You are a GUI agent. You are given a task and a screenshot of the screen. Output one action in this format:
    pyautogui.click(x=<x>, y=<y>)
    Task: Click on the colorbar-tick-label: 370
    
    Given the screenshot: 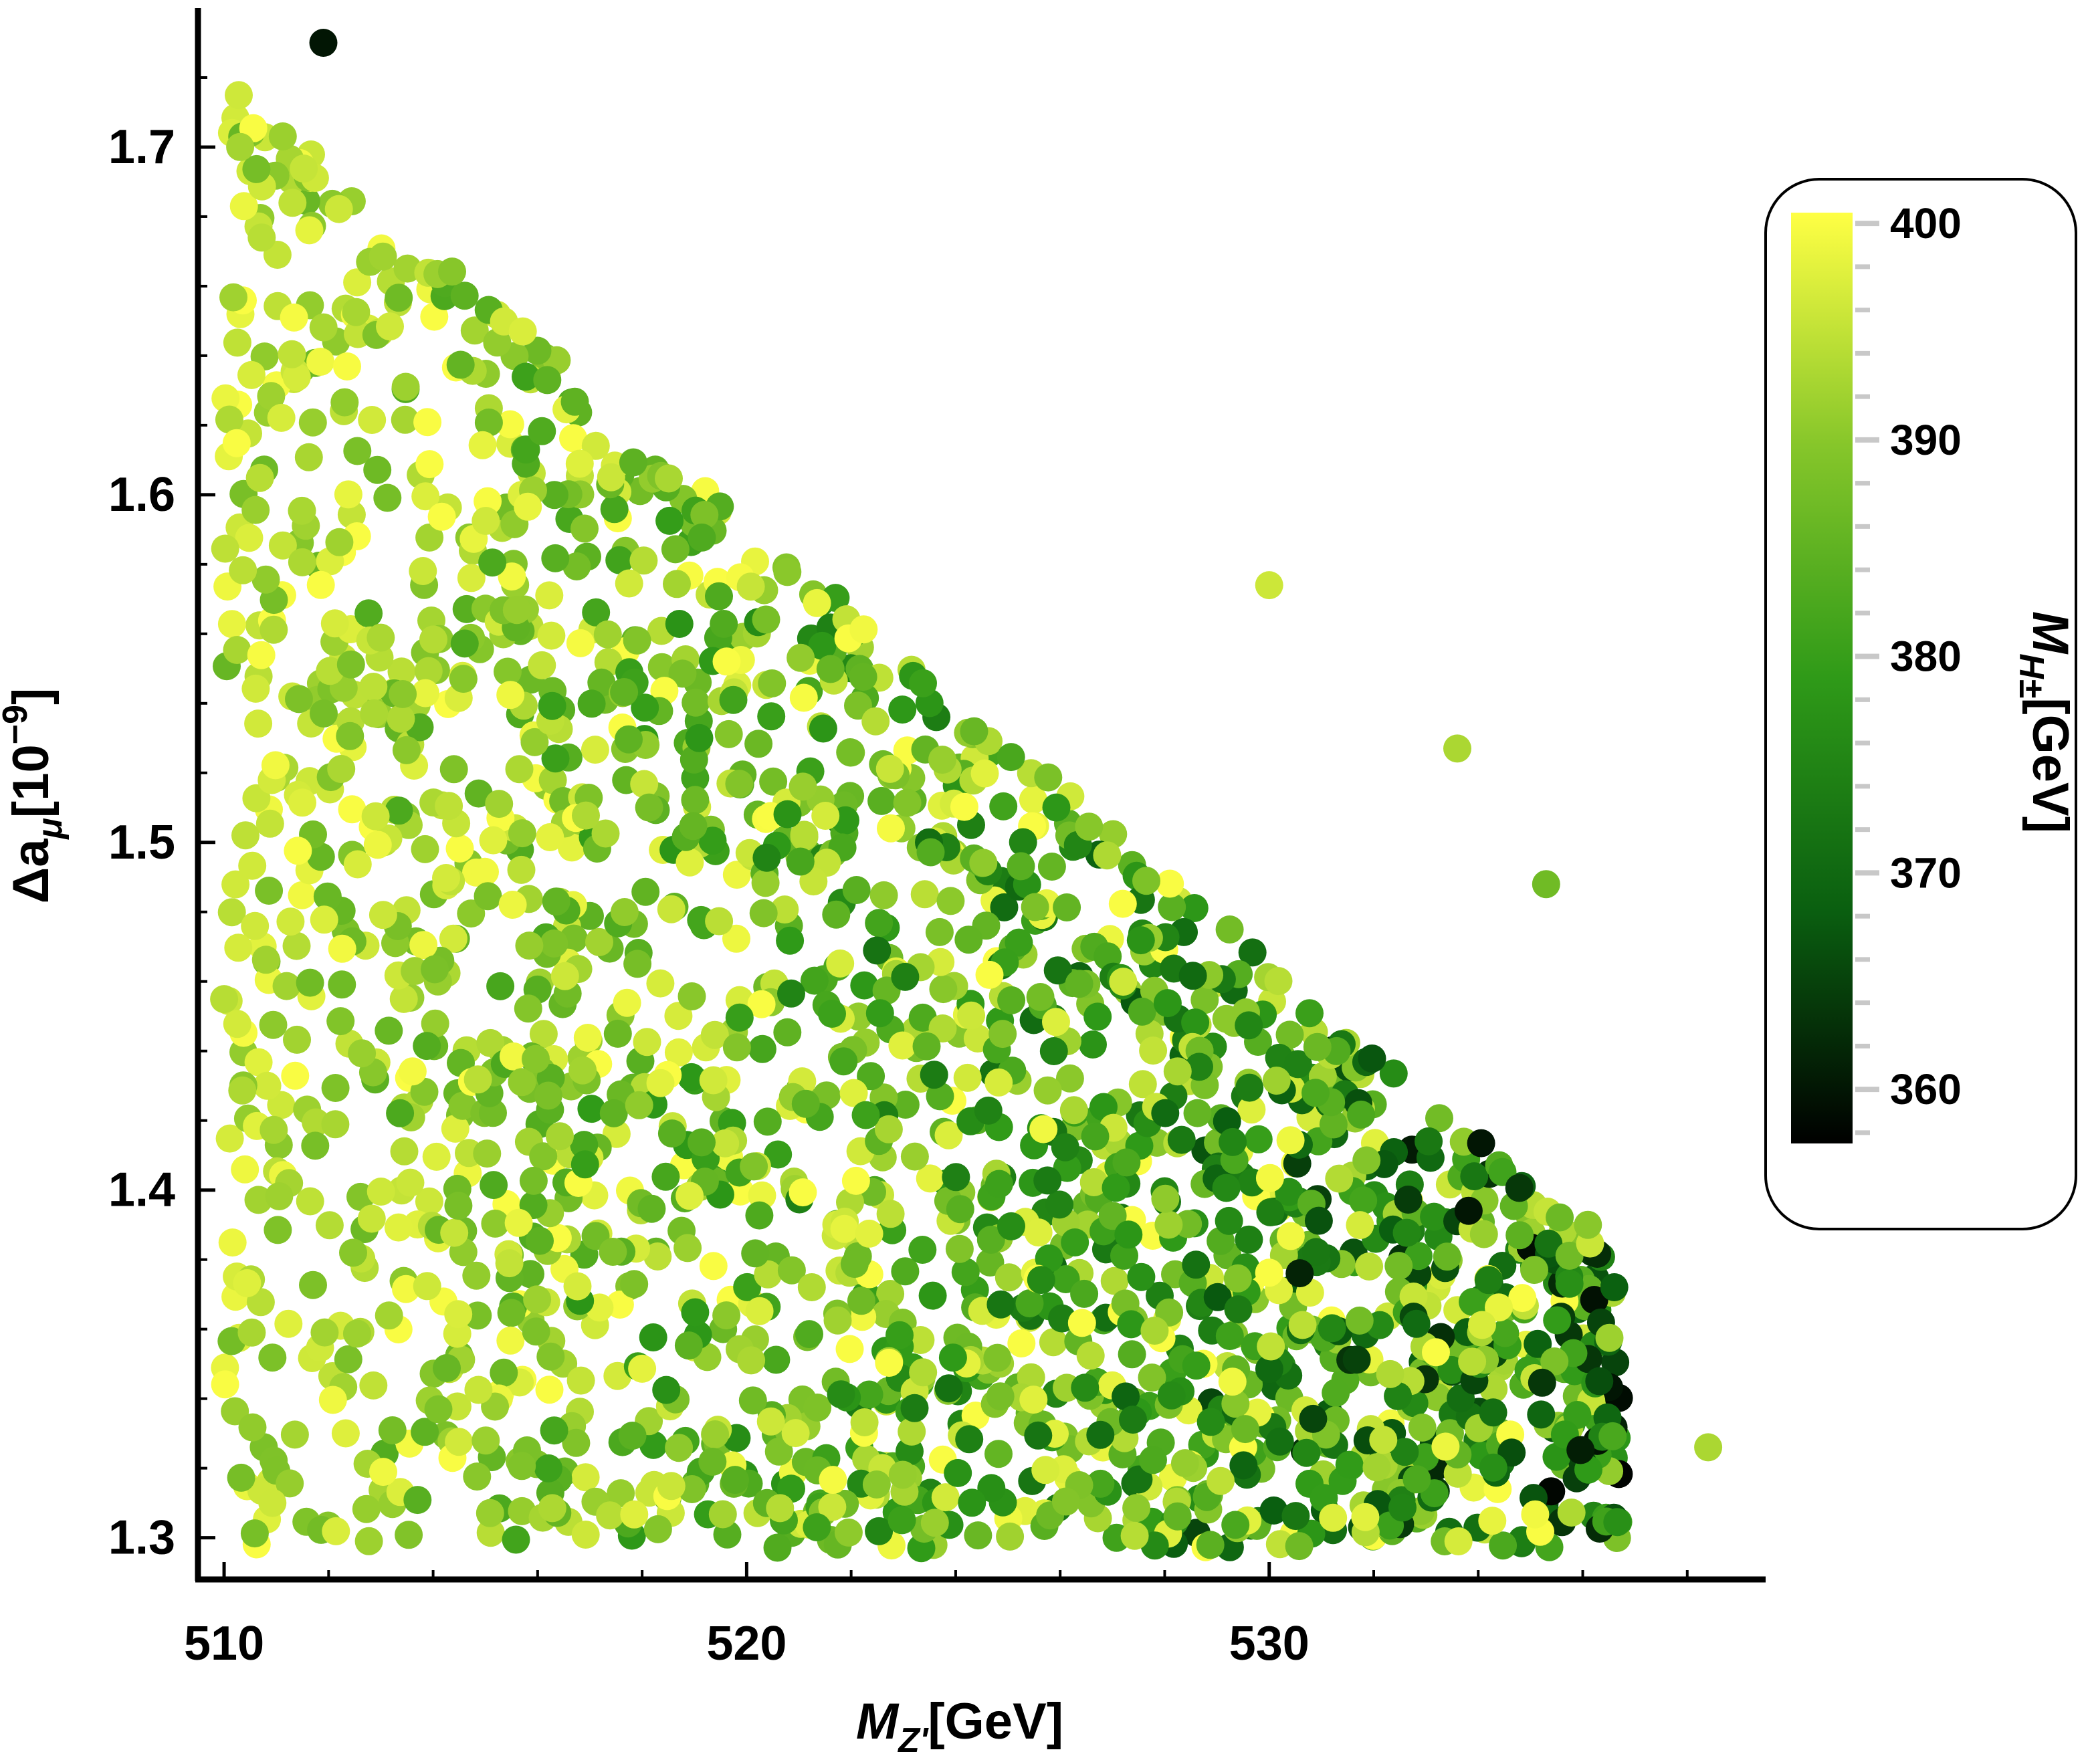 What is the action you would take?
    pyautogui.click(x=1926, y=873)
    